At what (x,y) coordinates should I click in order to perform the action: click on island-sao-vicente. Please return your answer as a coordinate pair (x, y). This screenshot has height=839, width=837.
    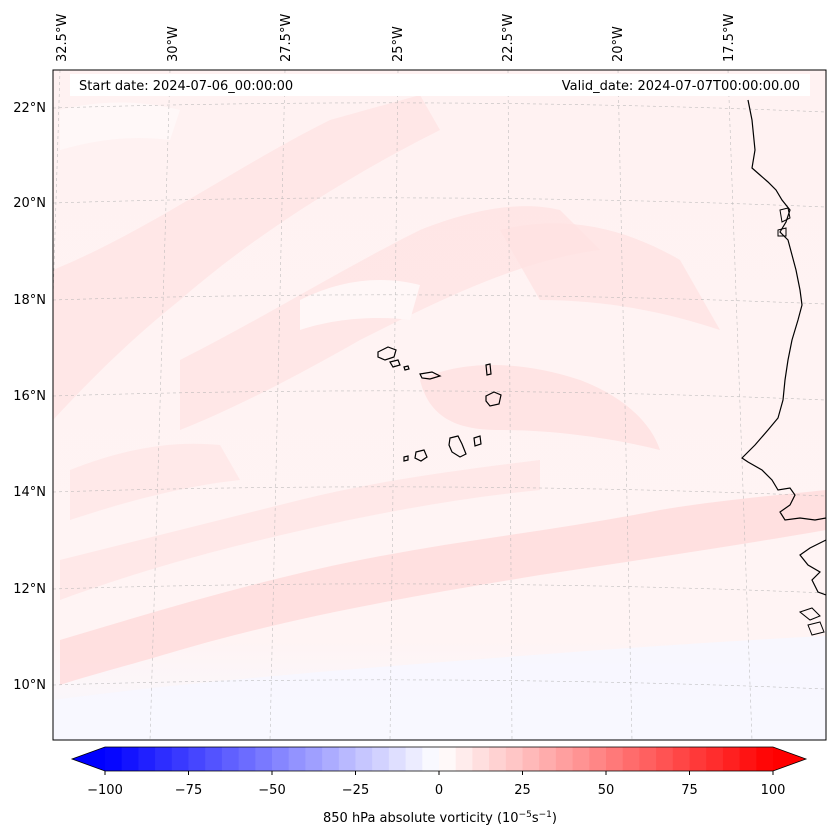
    Looking at the image, I should click on (395, 363).